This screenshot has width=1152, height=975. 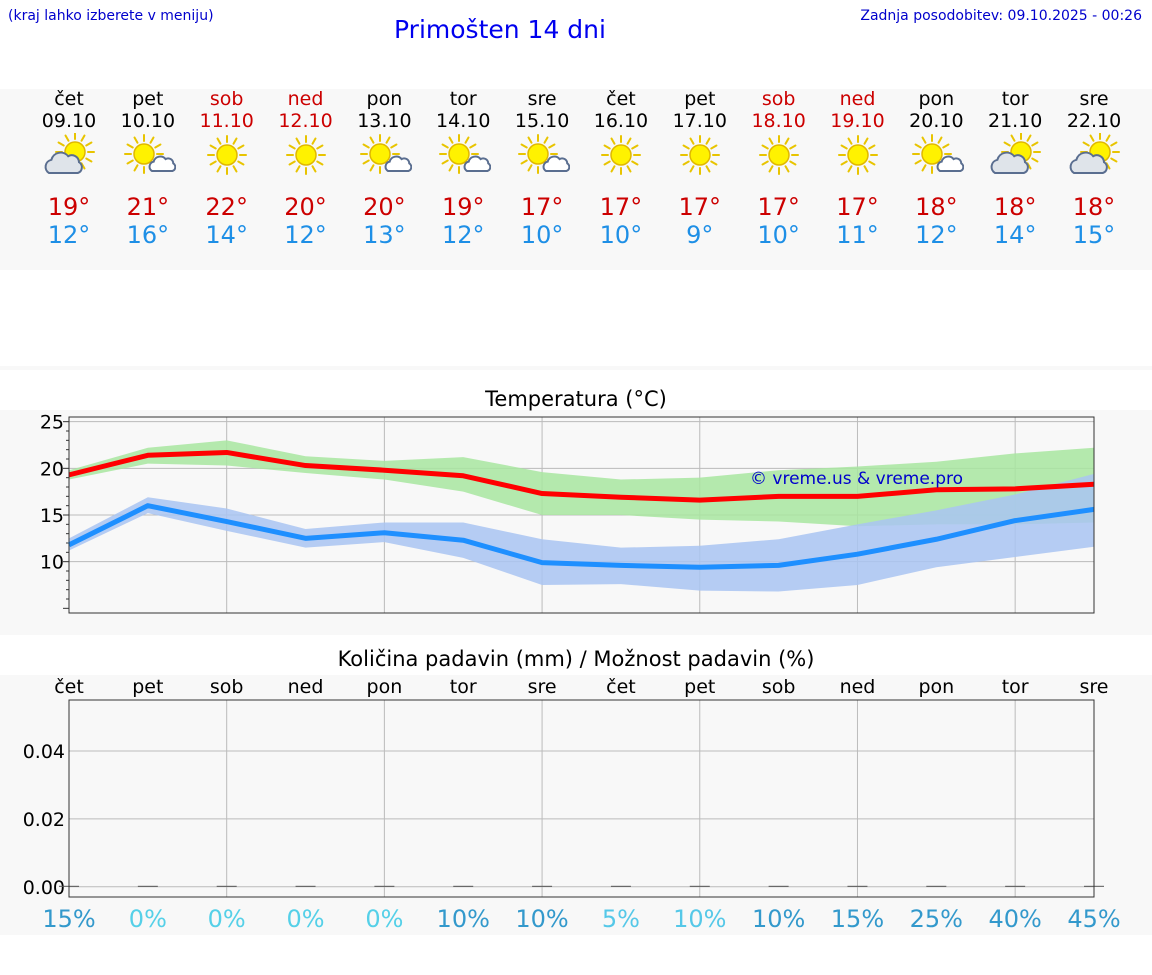 What do you see at coordinates (936, 919) in the screenshot?
I see `precipitation-probability: 25%` at bounding box center [936, 919].